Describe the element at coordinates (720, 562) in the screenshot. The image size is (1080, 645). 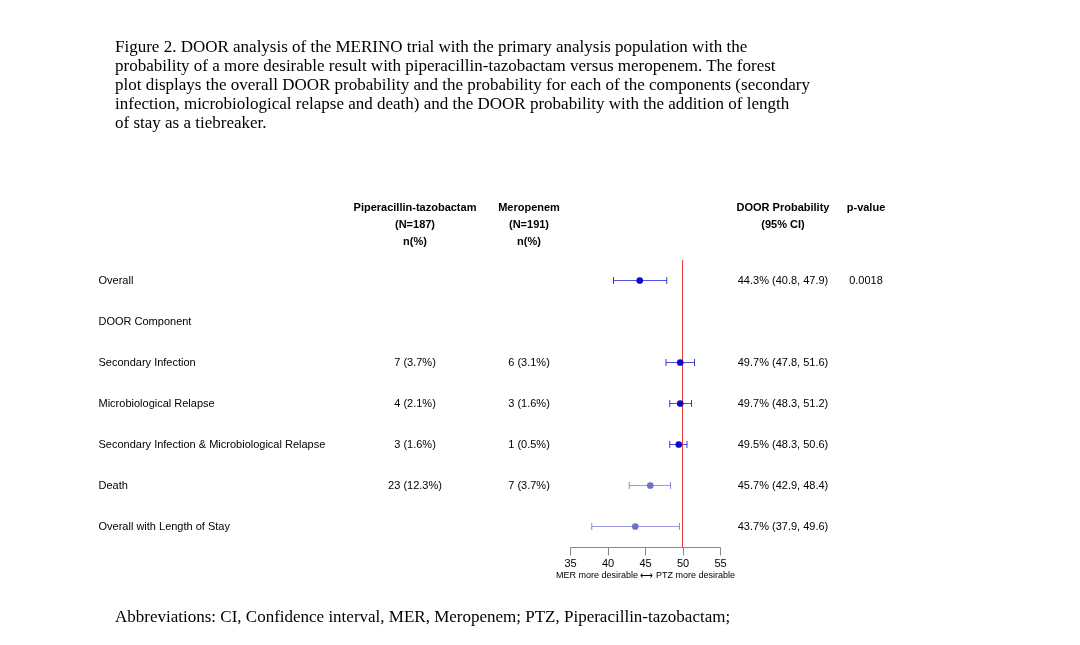
I see `x-tick-label: 55` at that location.